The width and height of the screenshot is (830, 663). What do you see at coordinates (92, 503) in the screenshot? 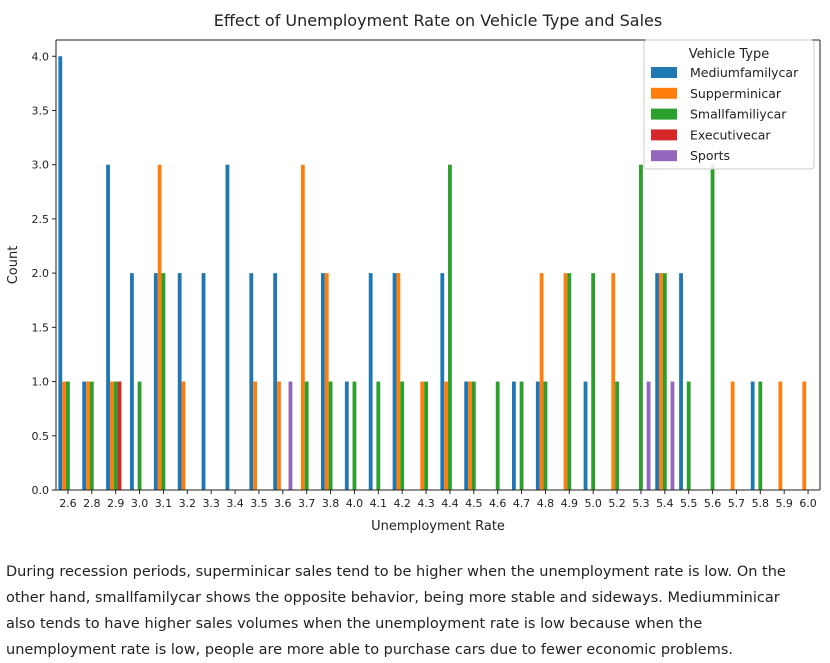
I see `x-tick-label: 2.8` at bounding box center [92, 503].